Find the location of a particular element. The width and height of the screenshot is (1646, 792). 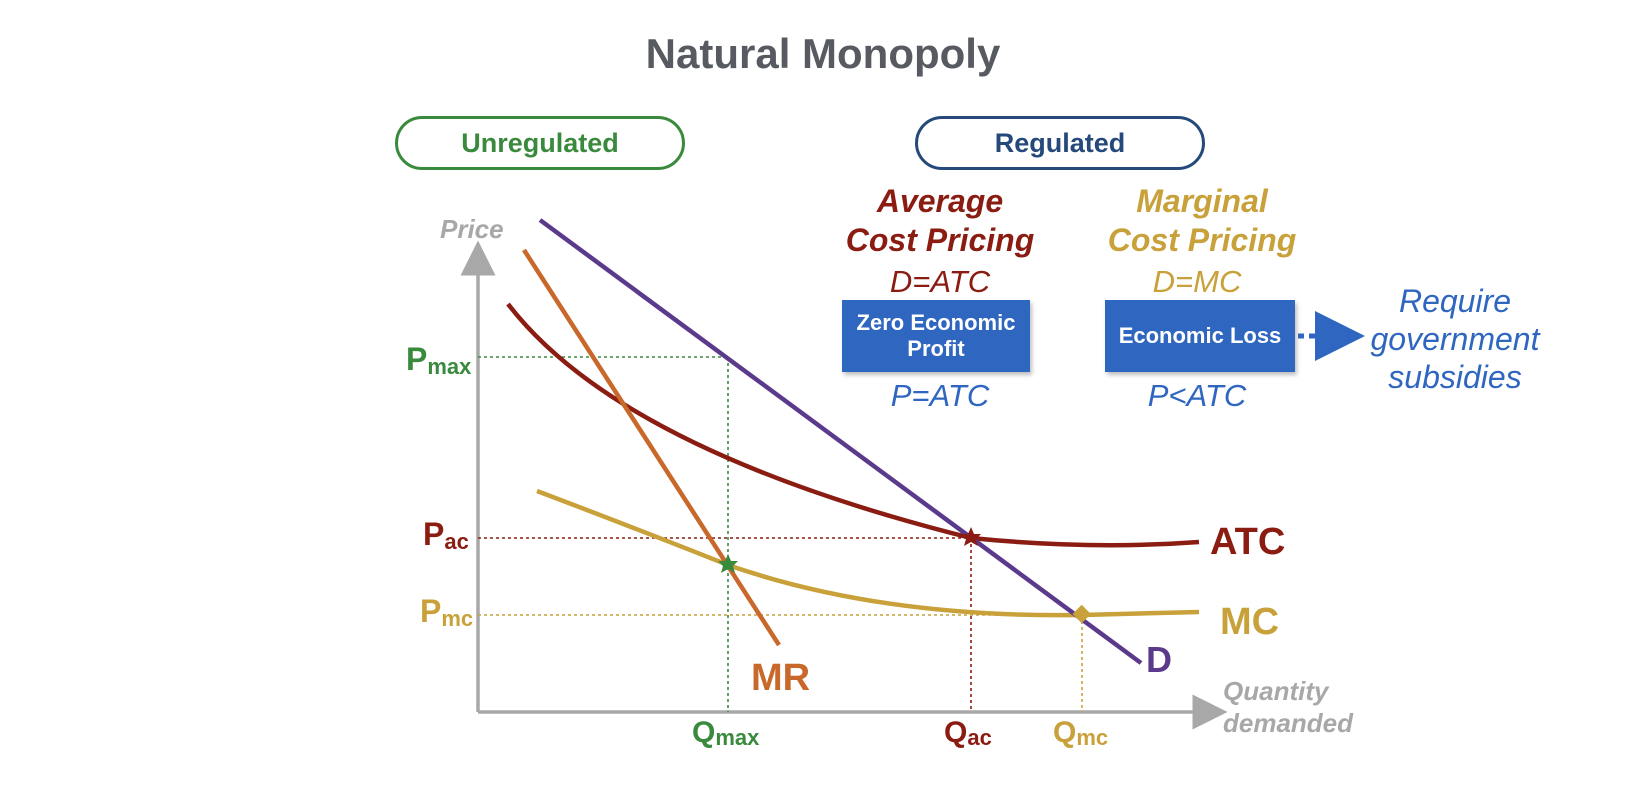

average-cost-heading-line1: Average is located at coordinates (940, 201).